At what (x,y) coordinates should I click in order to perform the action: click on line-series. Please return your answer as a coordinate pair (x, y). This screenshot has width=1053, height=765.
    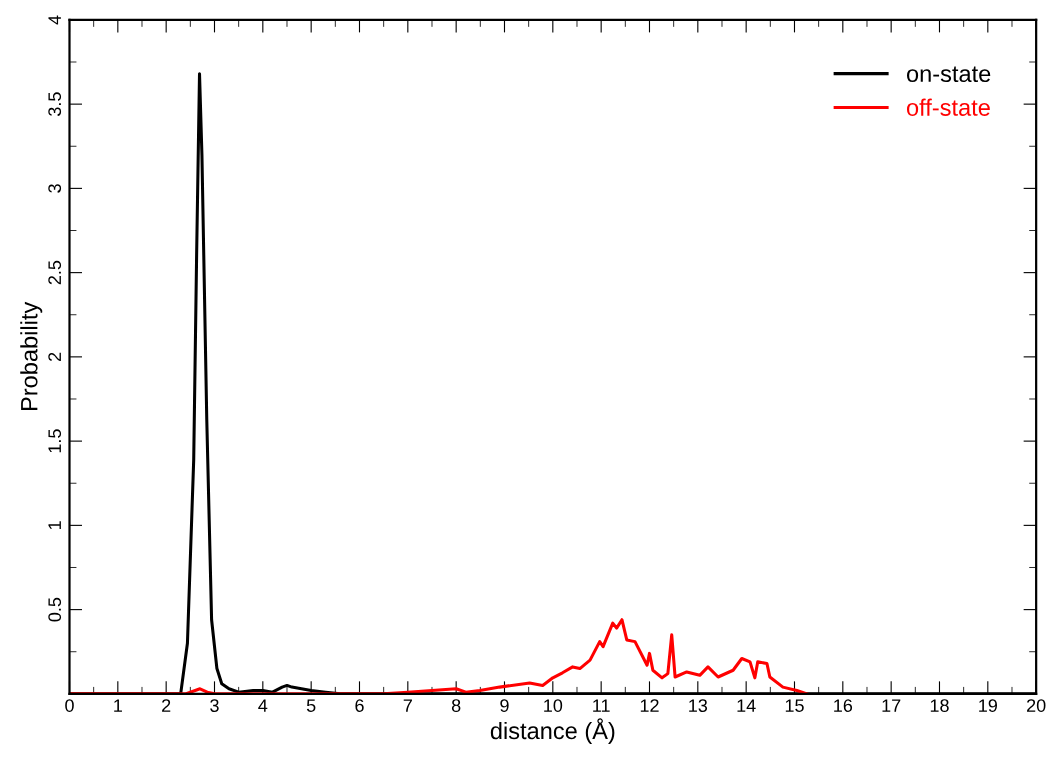
    Looking at the image, I should click on (439, 656).